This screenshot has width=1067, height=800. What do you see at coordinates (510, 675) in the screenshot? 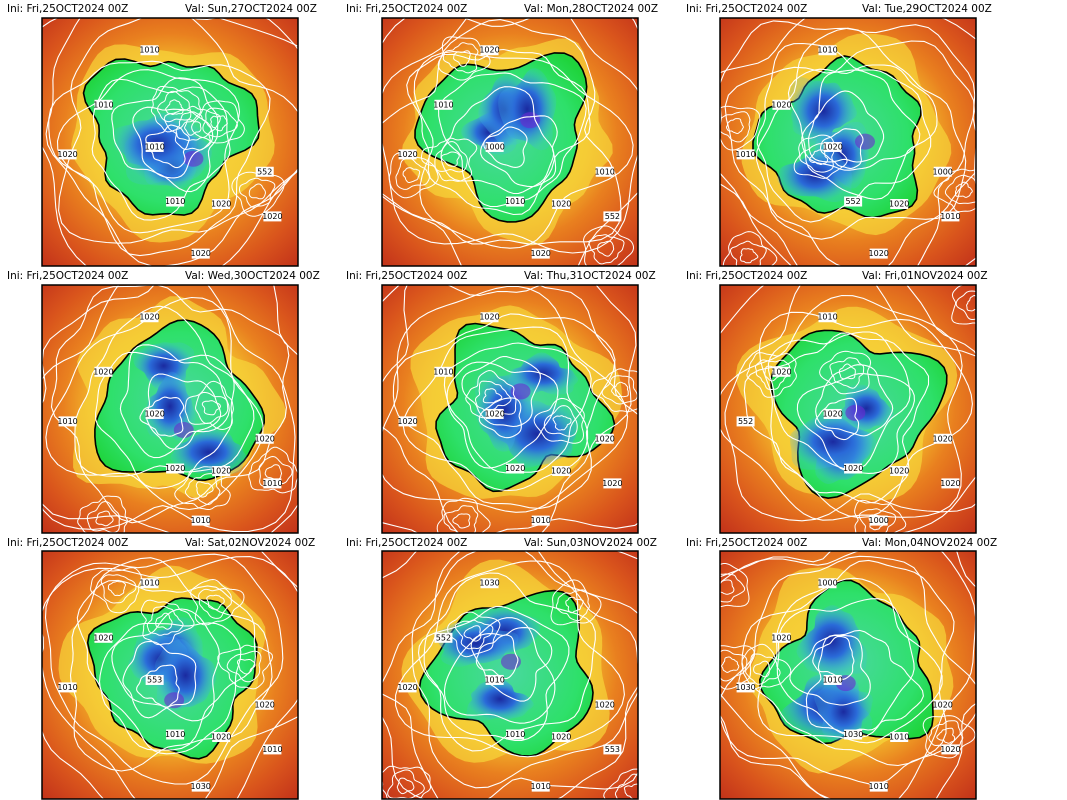
I see `weather-map: 1020 1010 1030 552 1020 1010 1020 553 1010` at bounding box center [510, 675].